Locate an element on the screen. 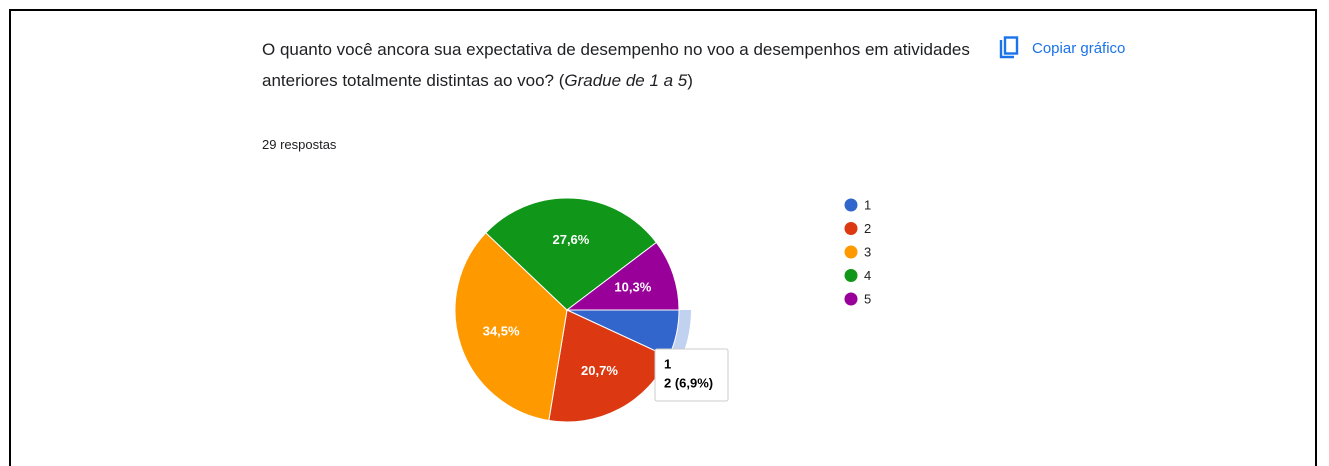 The height and width of the screenshot is (466, 1329). title-italic: Gradue de 1 a 5 is located at coordinates (626, 80).